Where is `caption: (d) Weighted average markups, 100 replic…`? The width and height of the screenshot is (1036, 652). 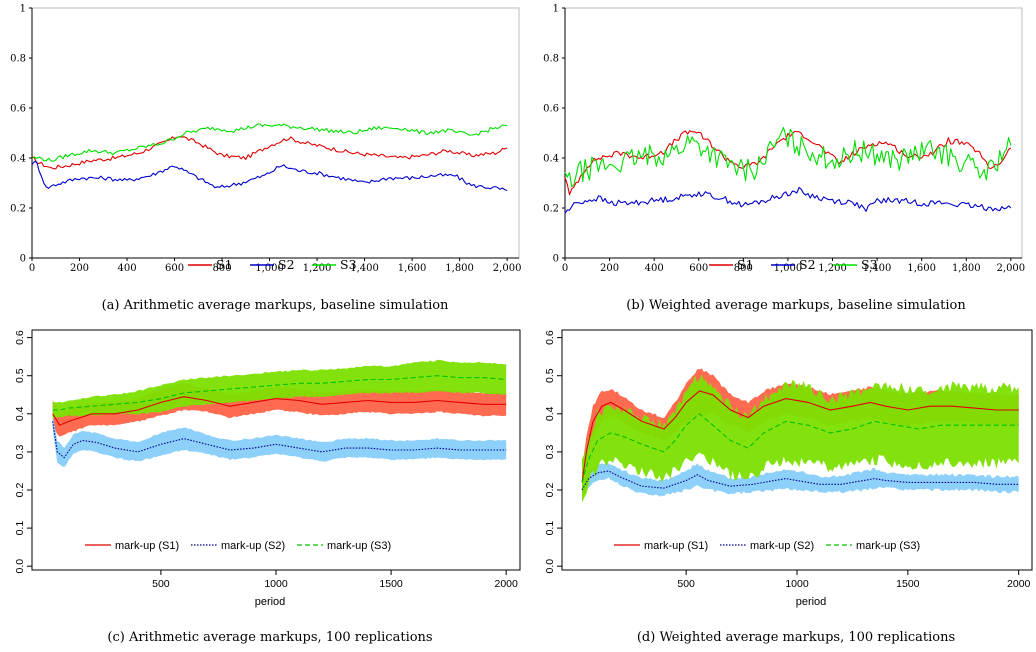 caption: (d) Weighted average markups, 100 replic… is located at coordinates (796, 637).